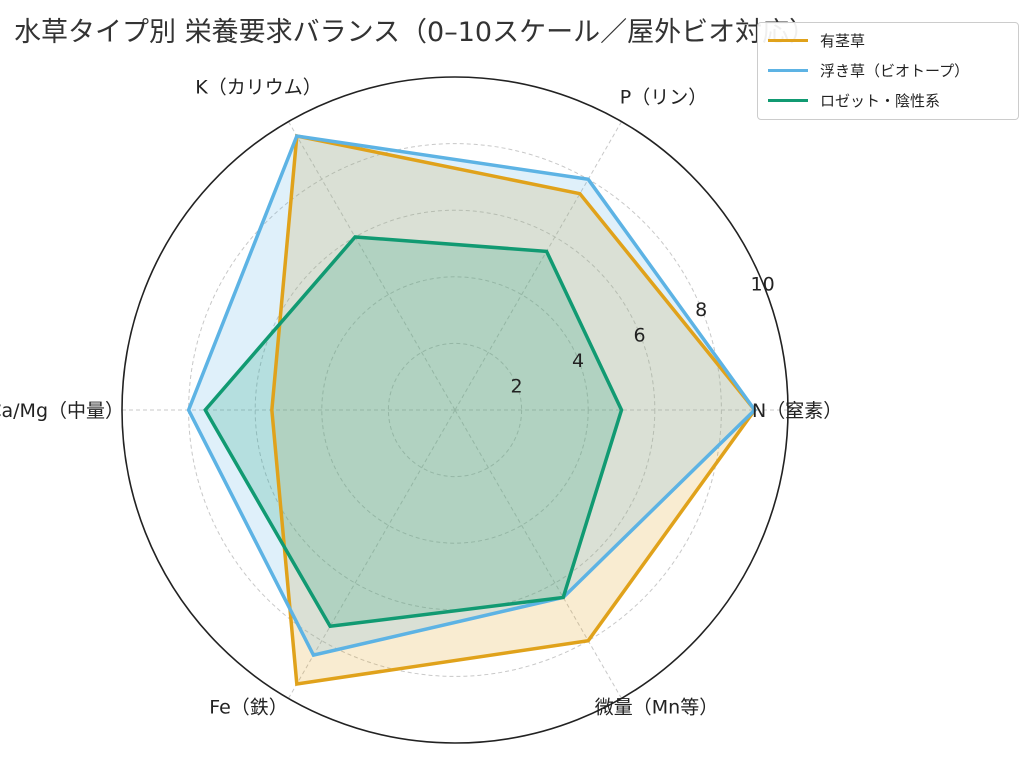 Image resolution: width=1024 pixels, height=757 pixels. I want to click on axis-label: P（リン）, so click(663, 98).